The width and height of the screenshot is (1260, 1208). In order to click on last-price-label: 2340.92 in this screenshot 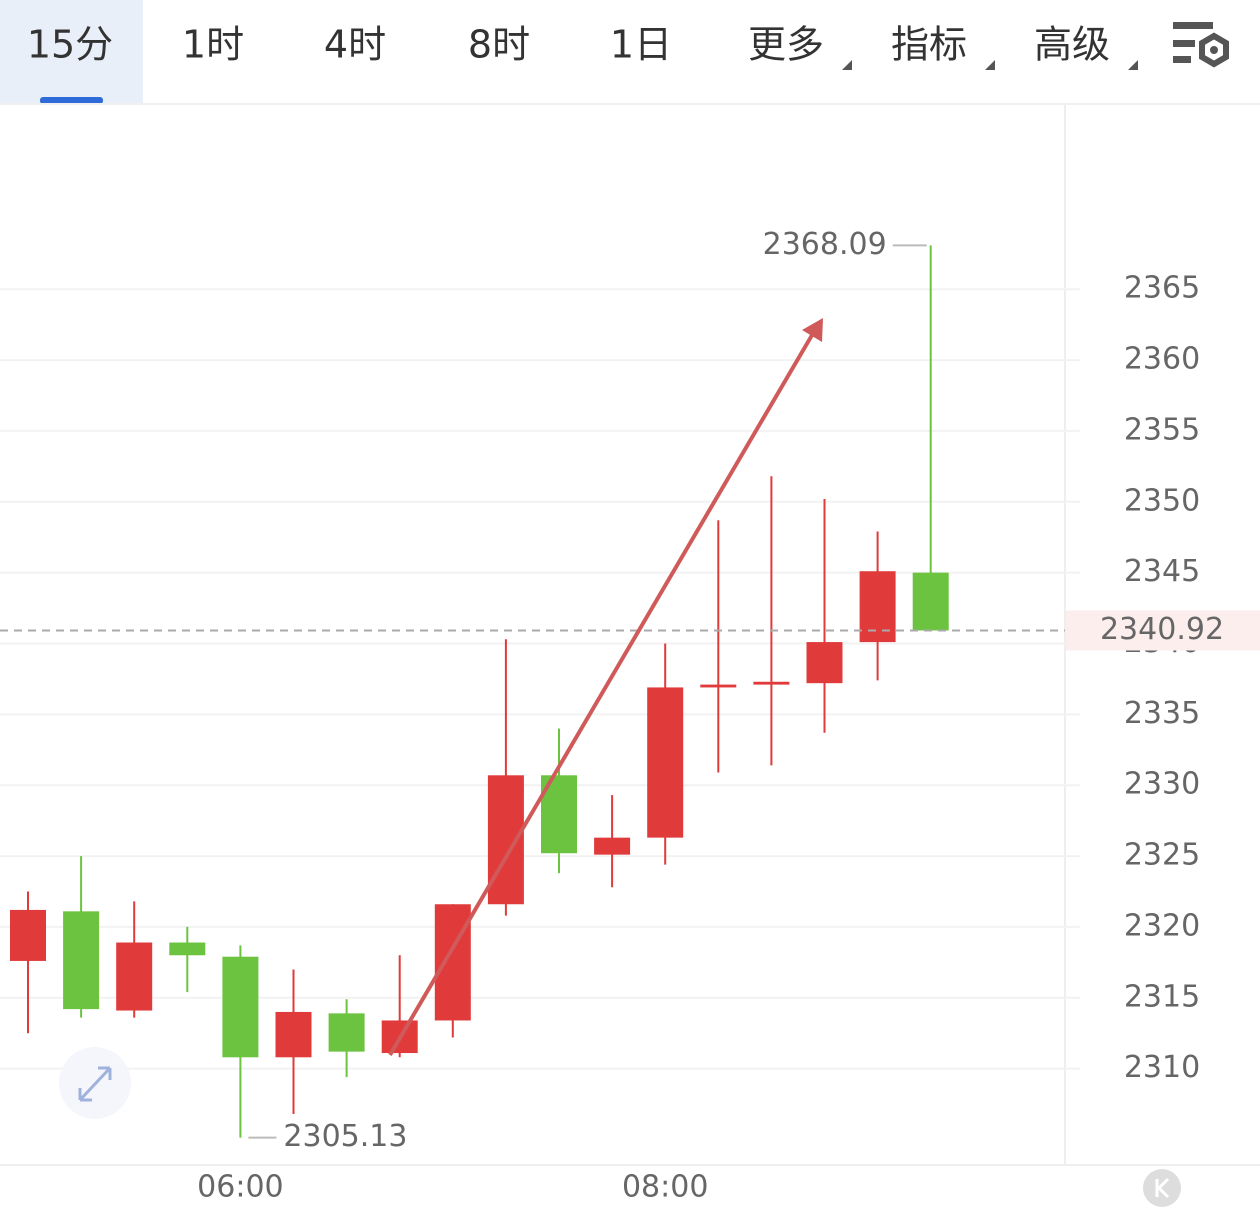, I will do `click(1162, 629)`.